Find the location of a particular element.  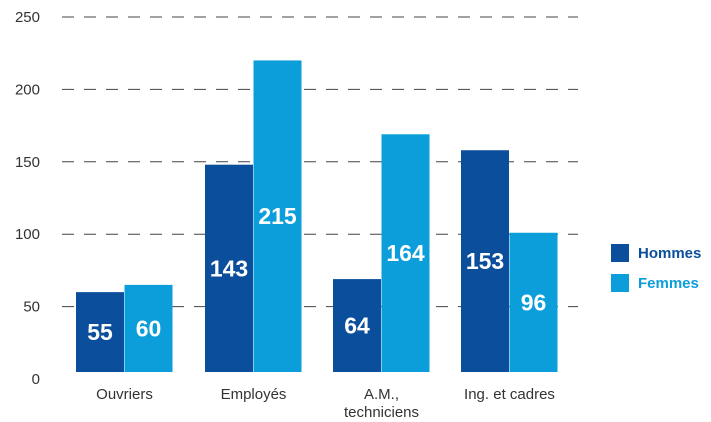

y-tick-label: 200 is located at coordinates (27, 89).